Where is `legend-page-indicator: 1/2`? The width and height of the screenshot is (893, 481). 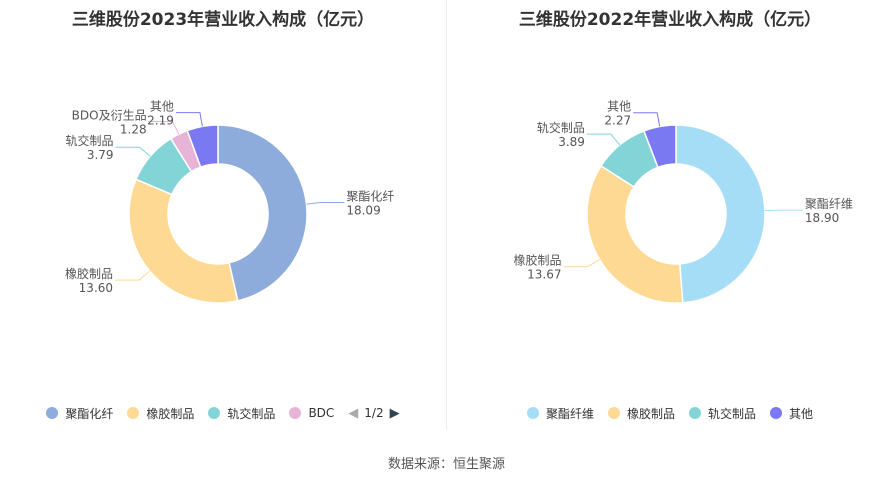 legend-page-indicator: 1/2 is located at coordinates (374, 413).